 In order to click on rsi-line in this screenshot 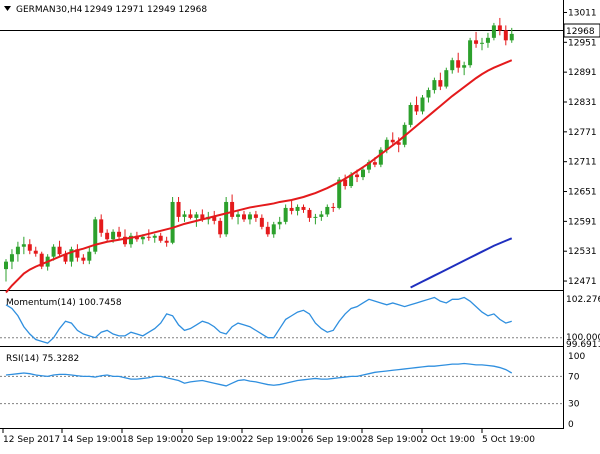, I will do `click(259, 374)`.